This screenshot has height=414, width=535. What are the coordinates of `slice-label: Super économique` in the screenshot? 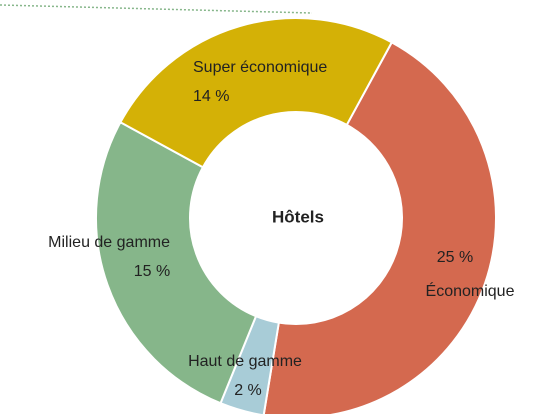 It's located at (260, 67).